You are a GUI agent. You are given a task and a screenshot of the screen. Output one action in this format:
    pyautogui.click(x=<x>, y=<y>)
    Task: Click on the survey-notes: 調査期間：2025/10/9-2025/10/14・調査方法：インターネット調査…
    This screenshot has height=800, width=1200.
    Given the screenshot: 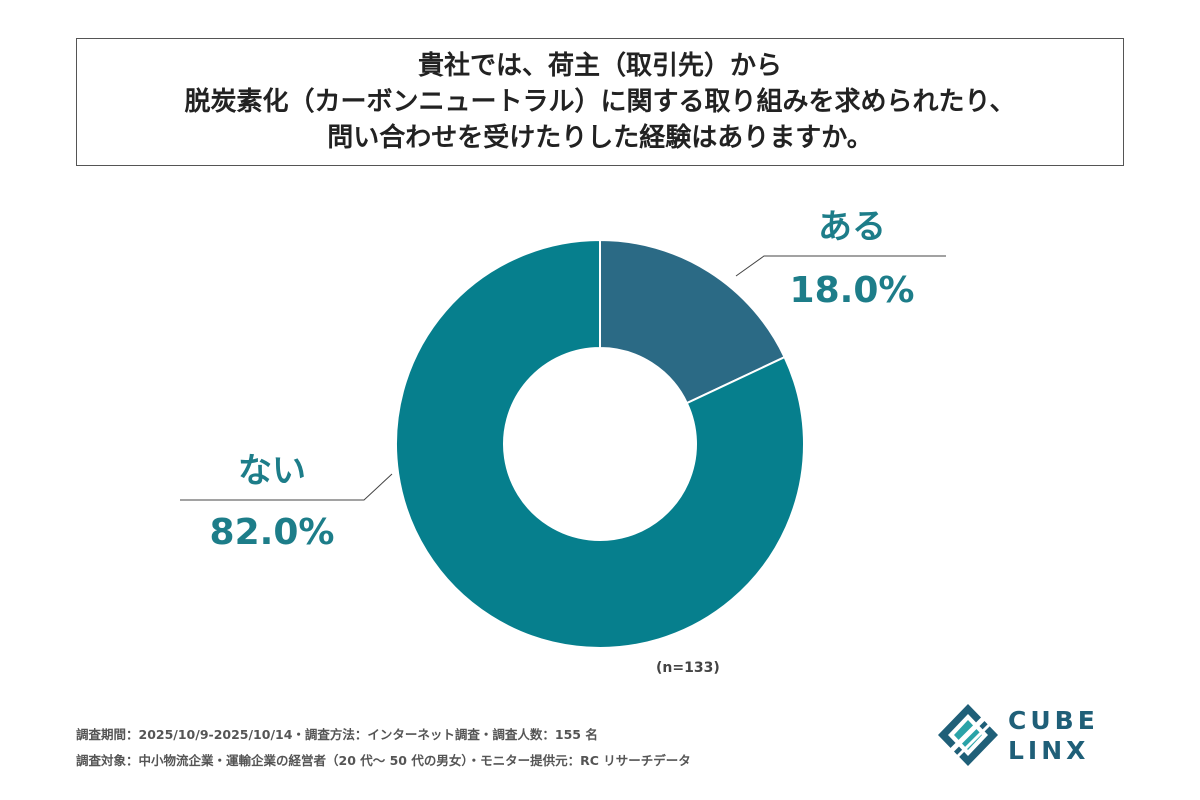 What is the action you would take?
    pyautogui.click(x=383, y=748)
    